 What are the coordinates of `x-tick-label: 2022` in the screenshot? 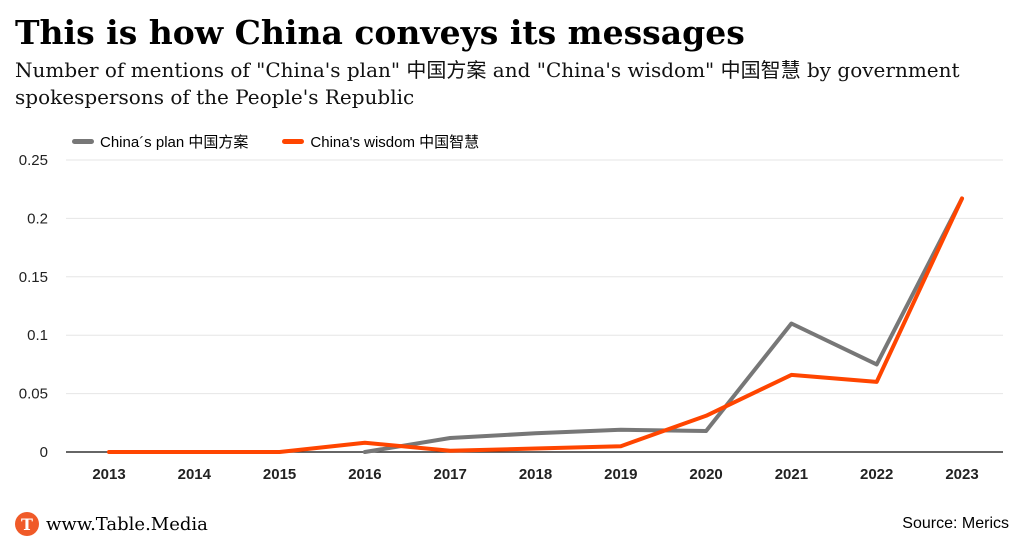 It's located at (876, 474).